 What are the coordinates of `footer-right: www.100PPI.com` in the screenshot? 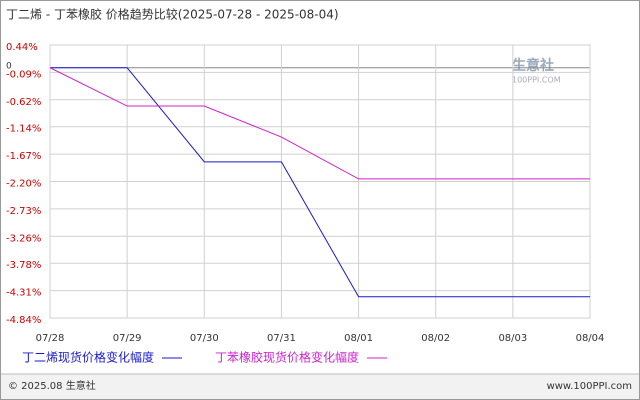 It's located at (589, 386).